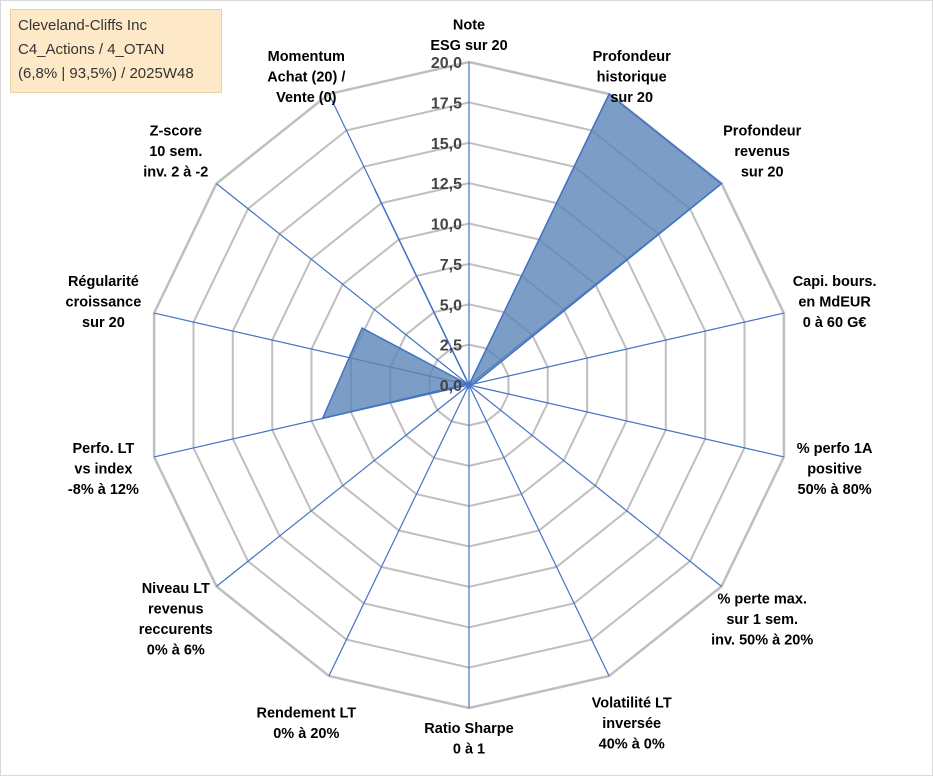 The height and width of the screenshot is (776, 933). What do you see at coordinates (468, 739) in the screenshot?
I see `axis-label-7: Ratio Sharpe 0 à 1` at bounding box center [468, 739].